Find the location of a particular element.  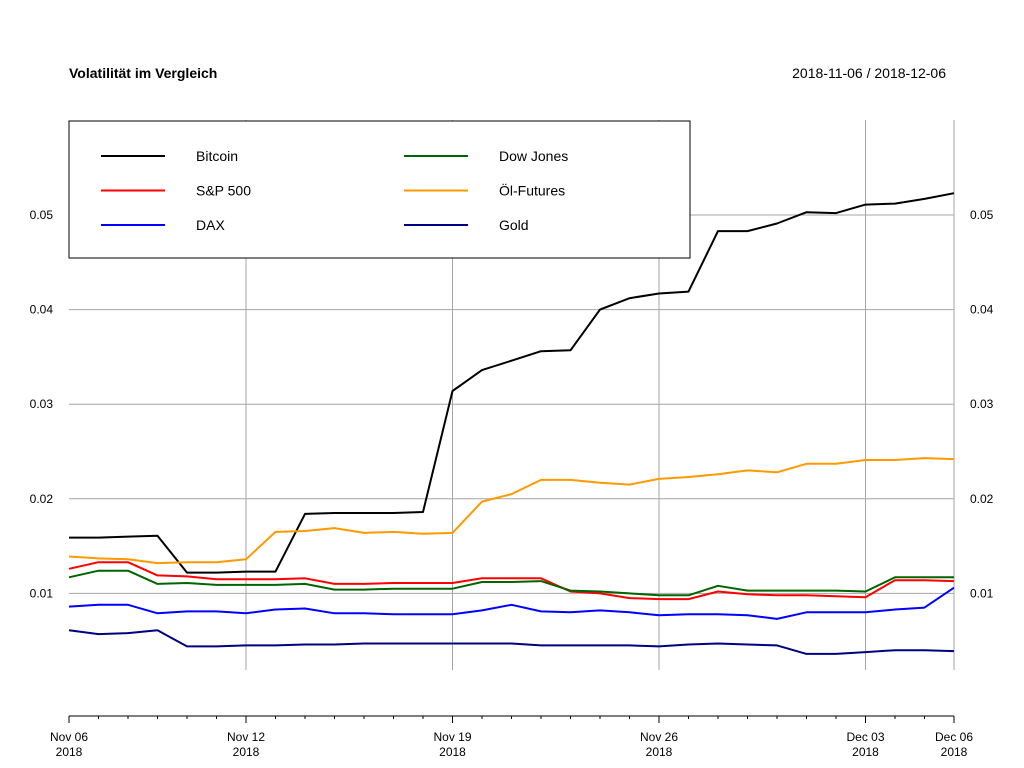

x-tick-label: Nov 26 is located at coordinates (659, 737).